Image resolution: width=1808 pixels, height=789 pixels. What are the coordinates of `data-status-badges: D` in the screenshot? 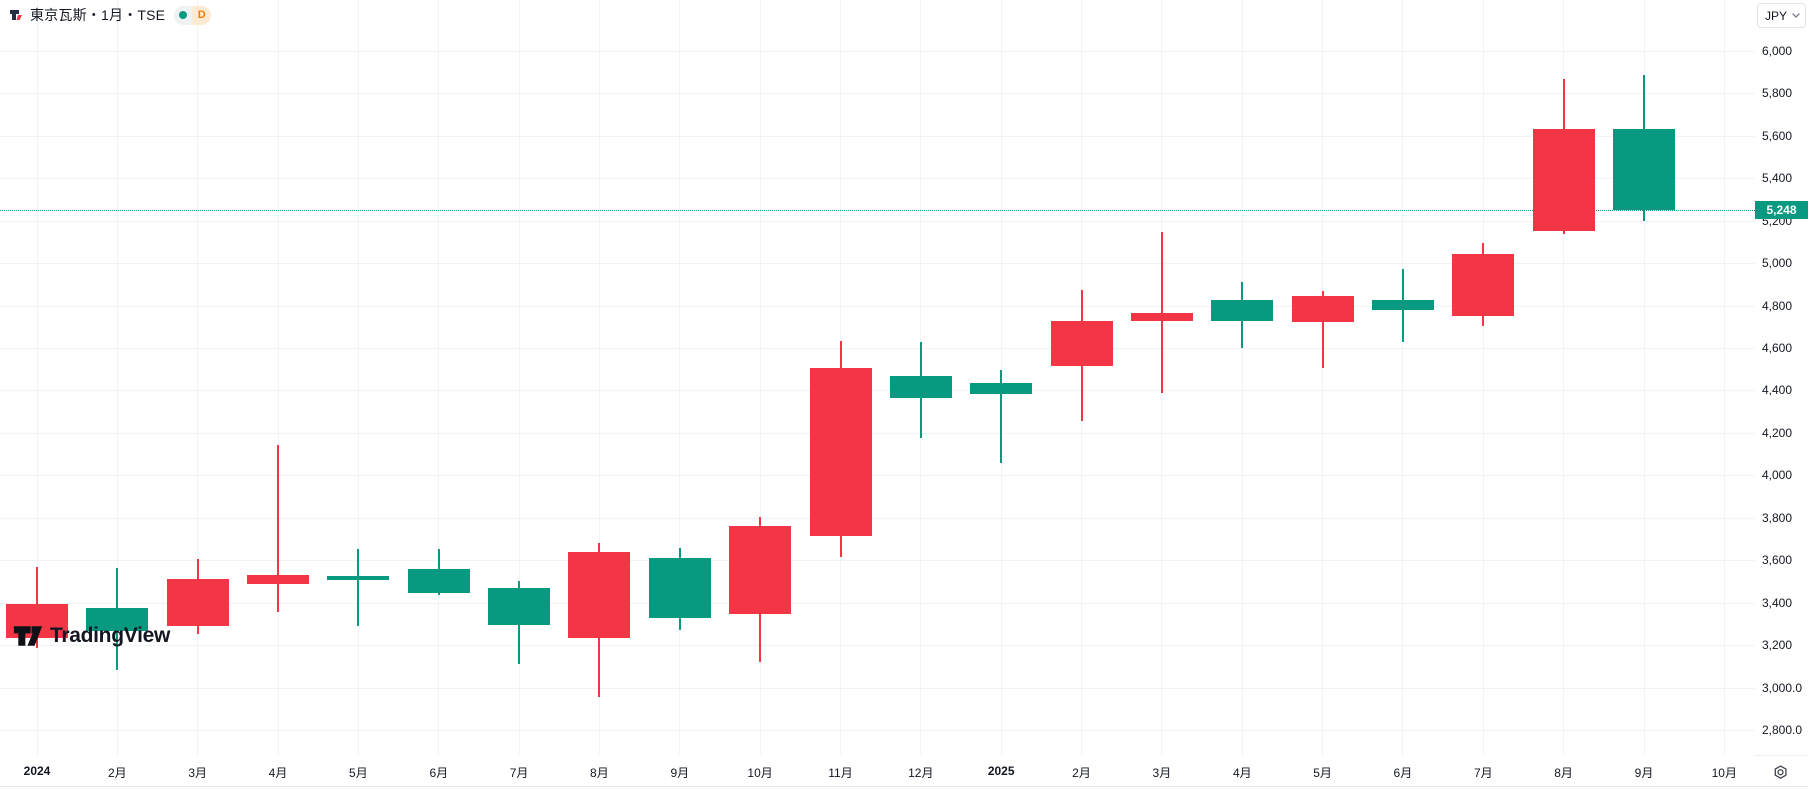 It's located at (193, 15).